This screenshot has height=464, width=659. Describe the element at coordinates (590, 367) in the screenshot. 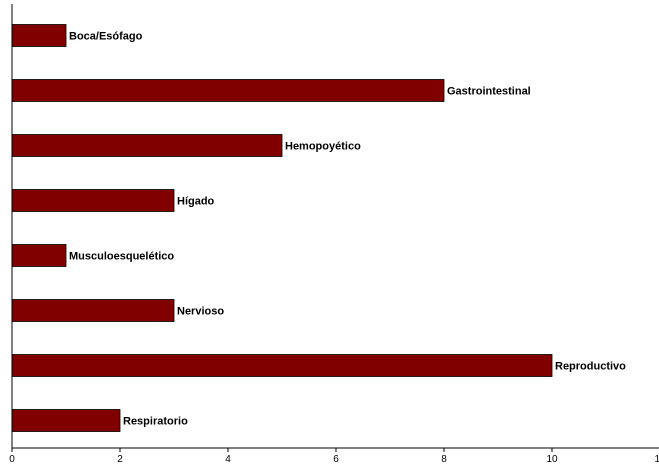

I see `bar-label-6: Reproductivo` at that location.